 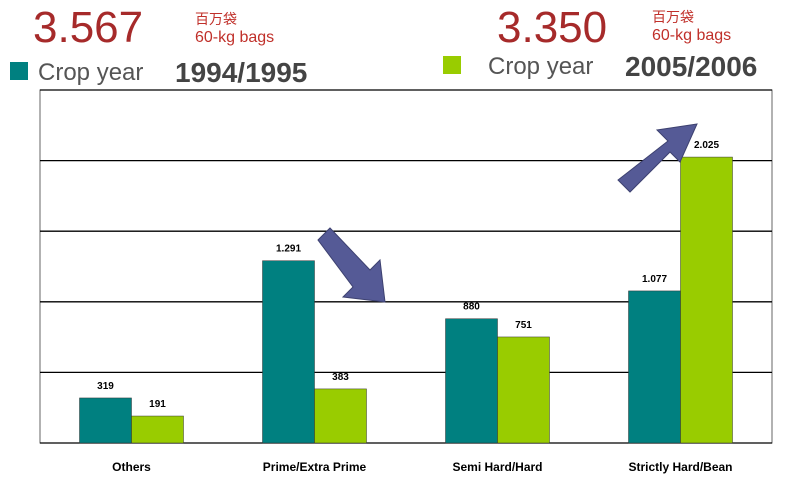 What do you see at coordinates (157, 404) in the screenshot?
I see `value-label: 191` at bounding box center [157, 404].